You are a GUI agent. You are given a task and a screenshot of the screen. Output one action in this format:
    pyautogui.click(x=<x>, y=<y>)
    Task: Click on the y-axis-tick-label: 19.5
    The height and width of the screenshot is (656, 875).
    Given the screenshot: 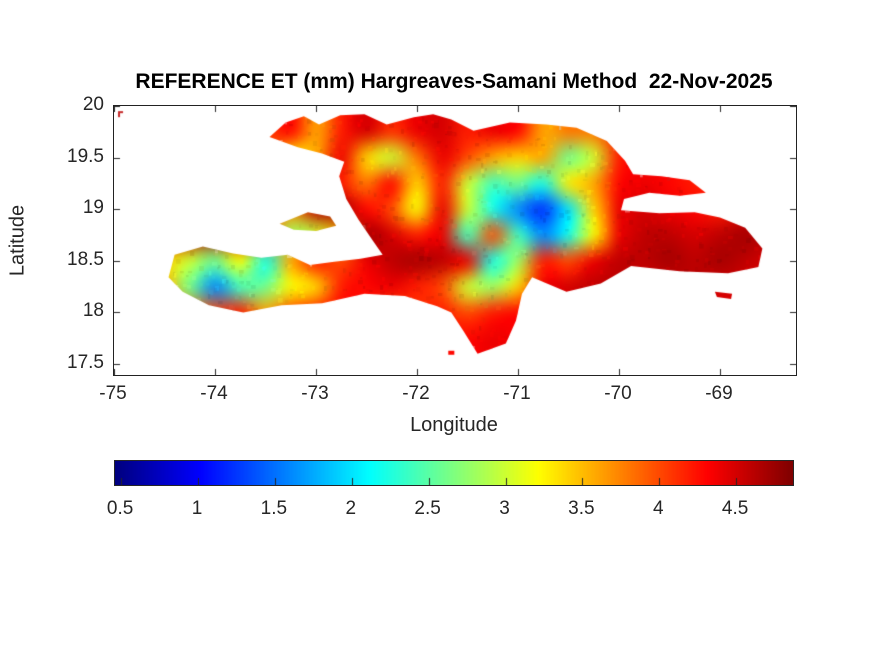 What is the action you would take?
    pyautogui.click(x=85, y=156)
    